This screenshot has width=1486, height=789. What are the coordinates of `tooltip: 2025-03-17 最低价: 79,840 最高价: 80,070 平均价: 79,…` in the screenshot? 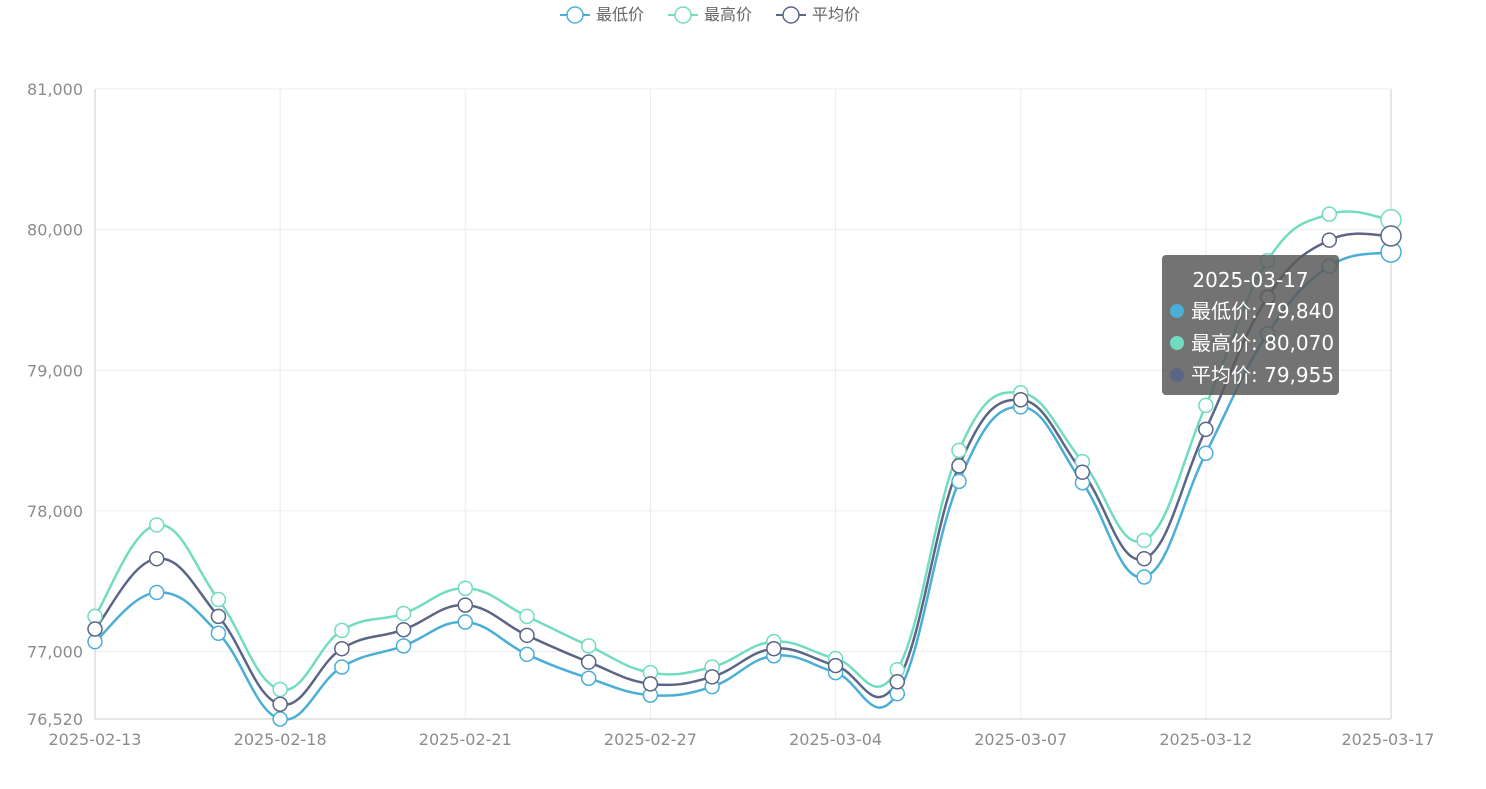 It's located at (1250, 325).